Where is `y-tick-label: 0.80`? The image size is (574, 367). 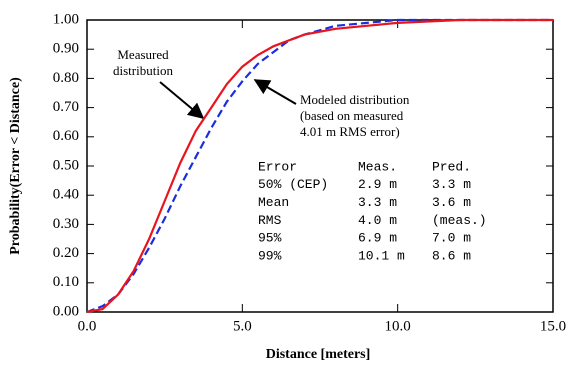
y-tick-label: 0.80 is located at coordinates (66, 78).